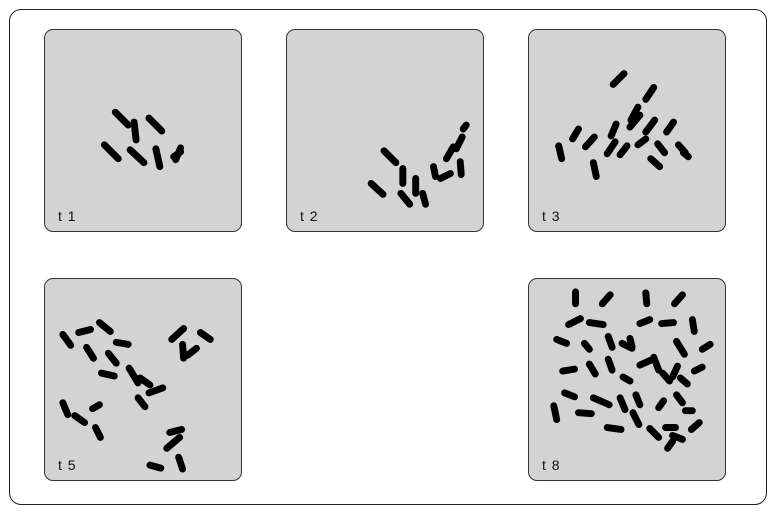 The image size is (776, 515). I want to click on panel-t5: t 5, so click(143, 379).